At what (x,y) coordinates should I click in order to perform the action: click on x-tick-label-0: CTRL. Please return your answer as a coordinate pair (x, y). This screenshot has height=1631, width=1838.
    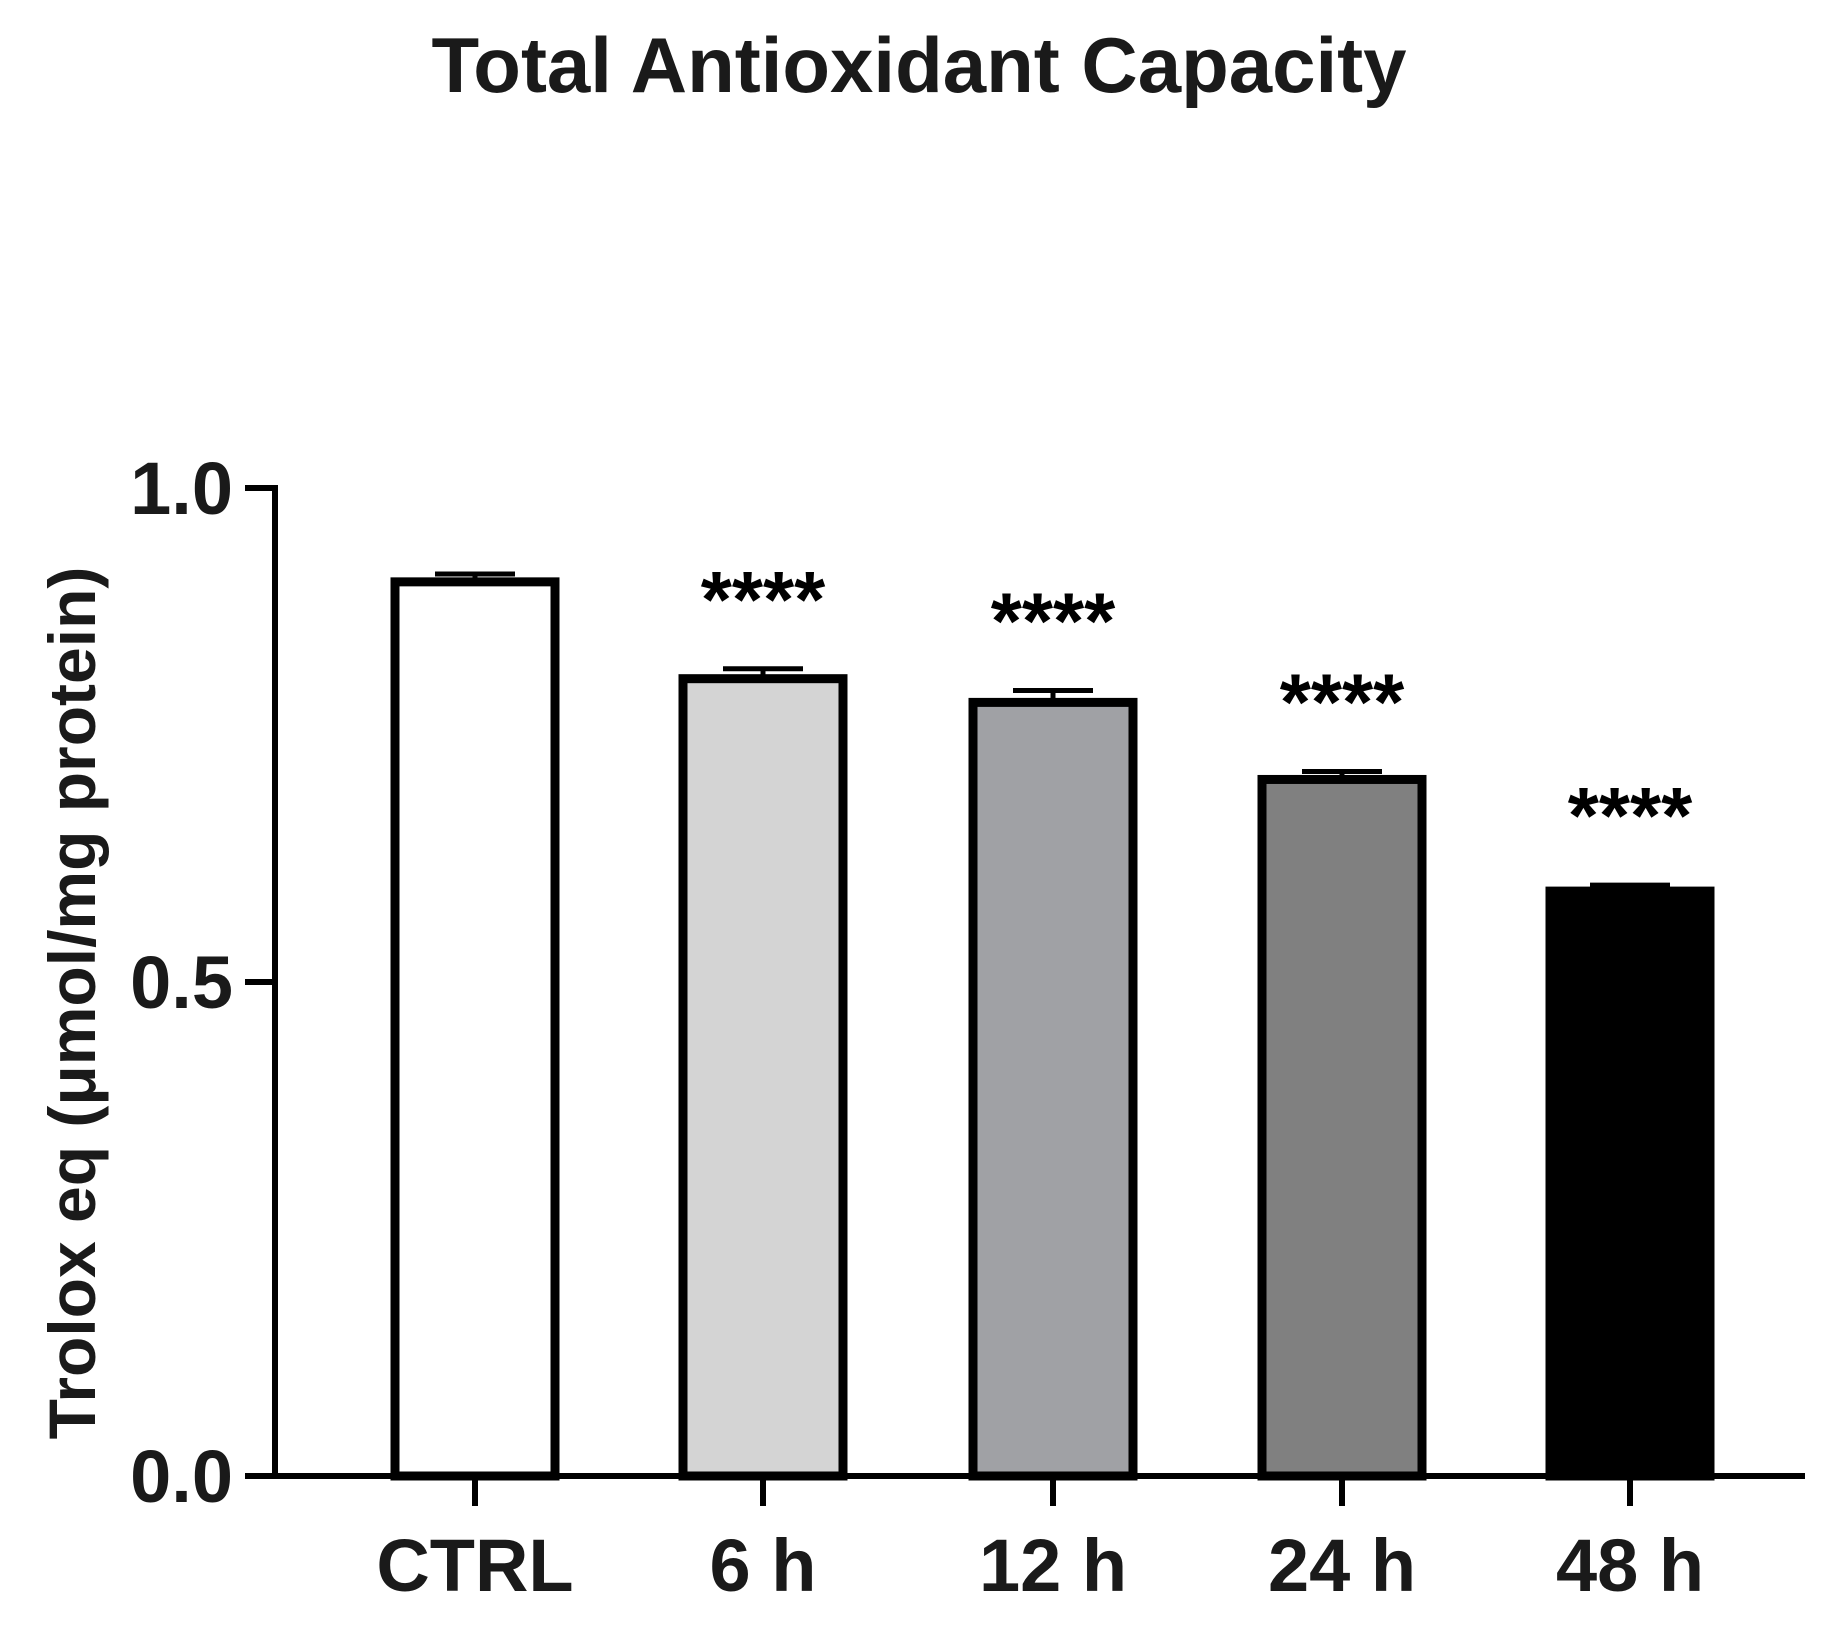
    Looking at the image, I should click on (474, 1565).